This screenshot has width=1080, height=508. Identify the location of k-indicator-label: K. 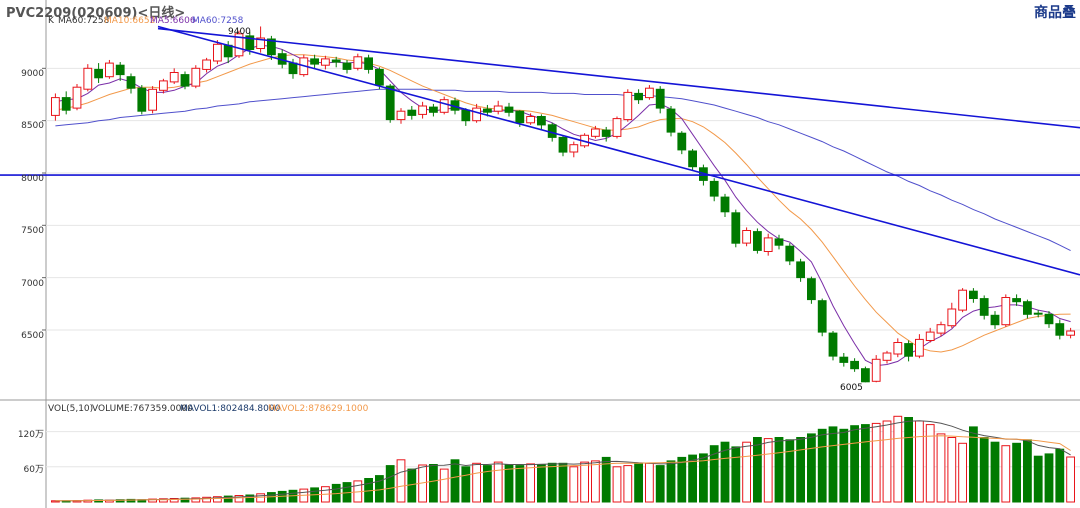
(51, 21).